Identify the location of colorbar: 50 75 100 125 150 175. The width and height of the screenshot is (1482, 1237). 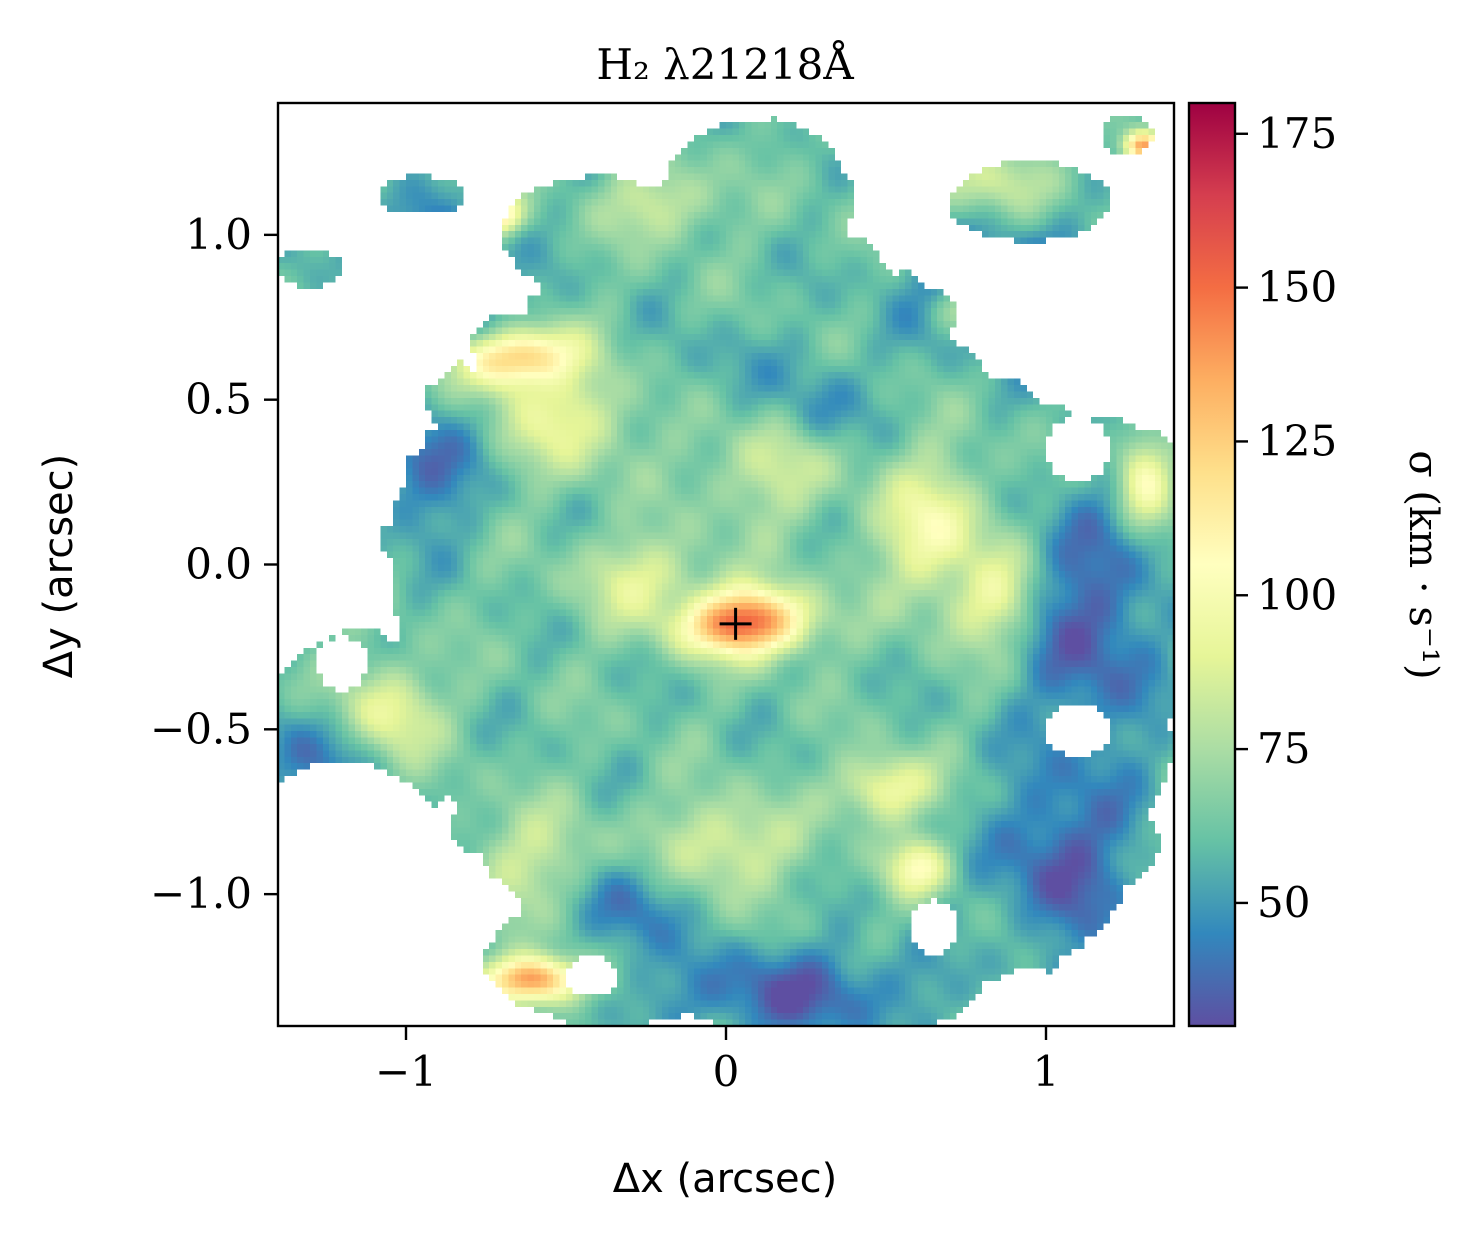
(1262, 564).